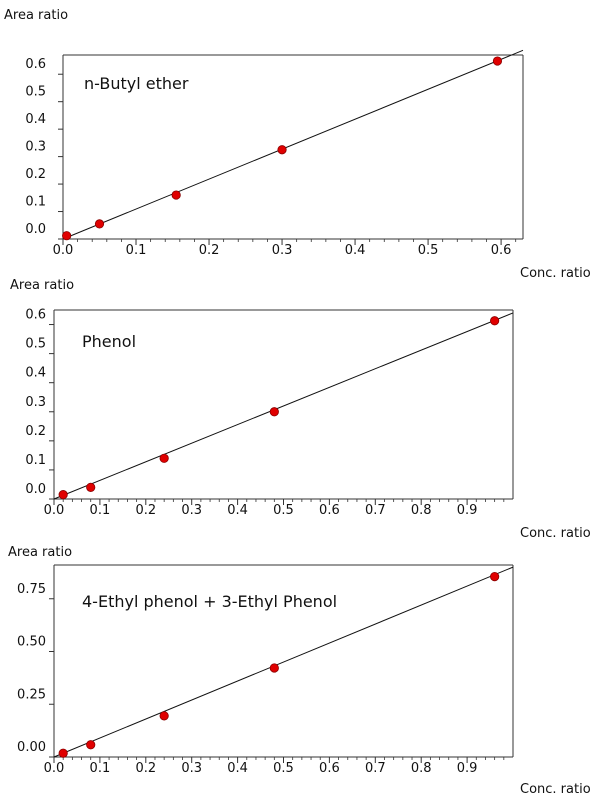  What do you see at coordinates (31, 589) in the screenshot?
I see `y-tick-label: 0.75` at bounding box center [31, 589].